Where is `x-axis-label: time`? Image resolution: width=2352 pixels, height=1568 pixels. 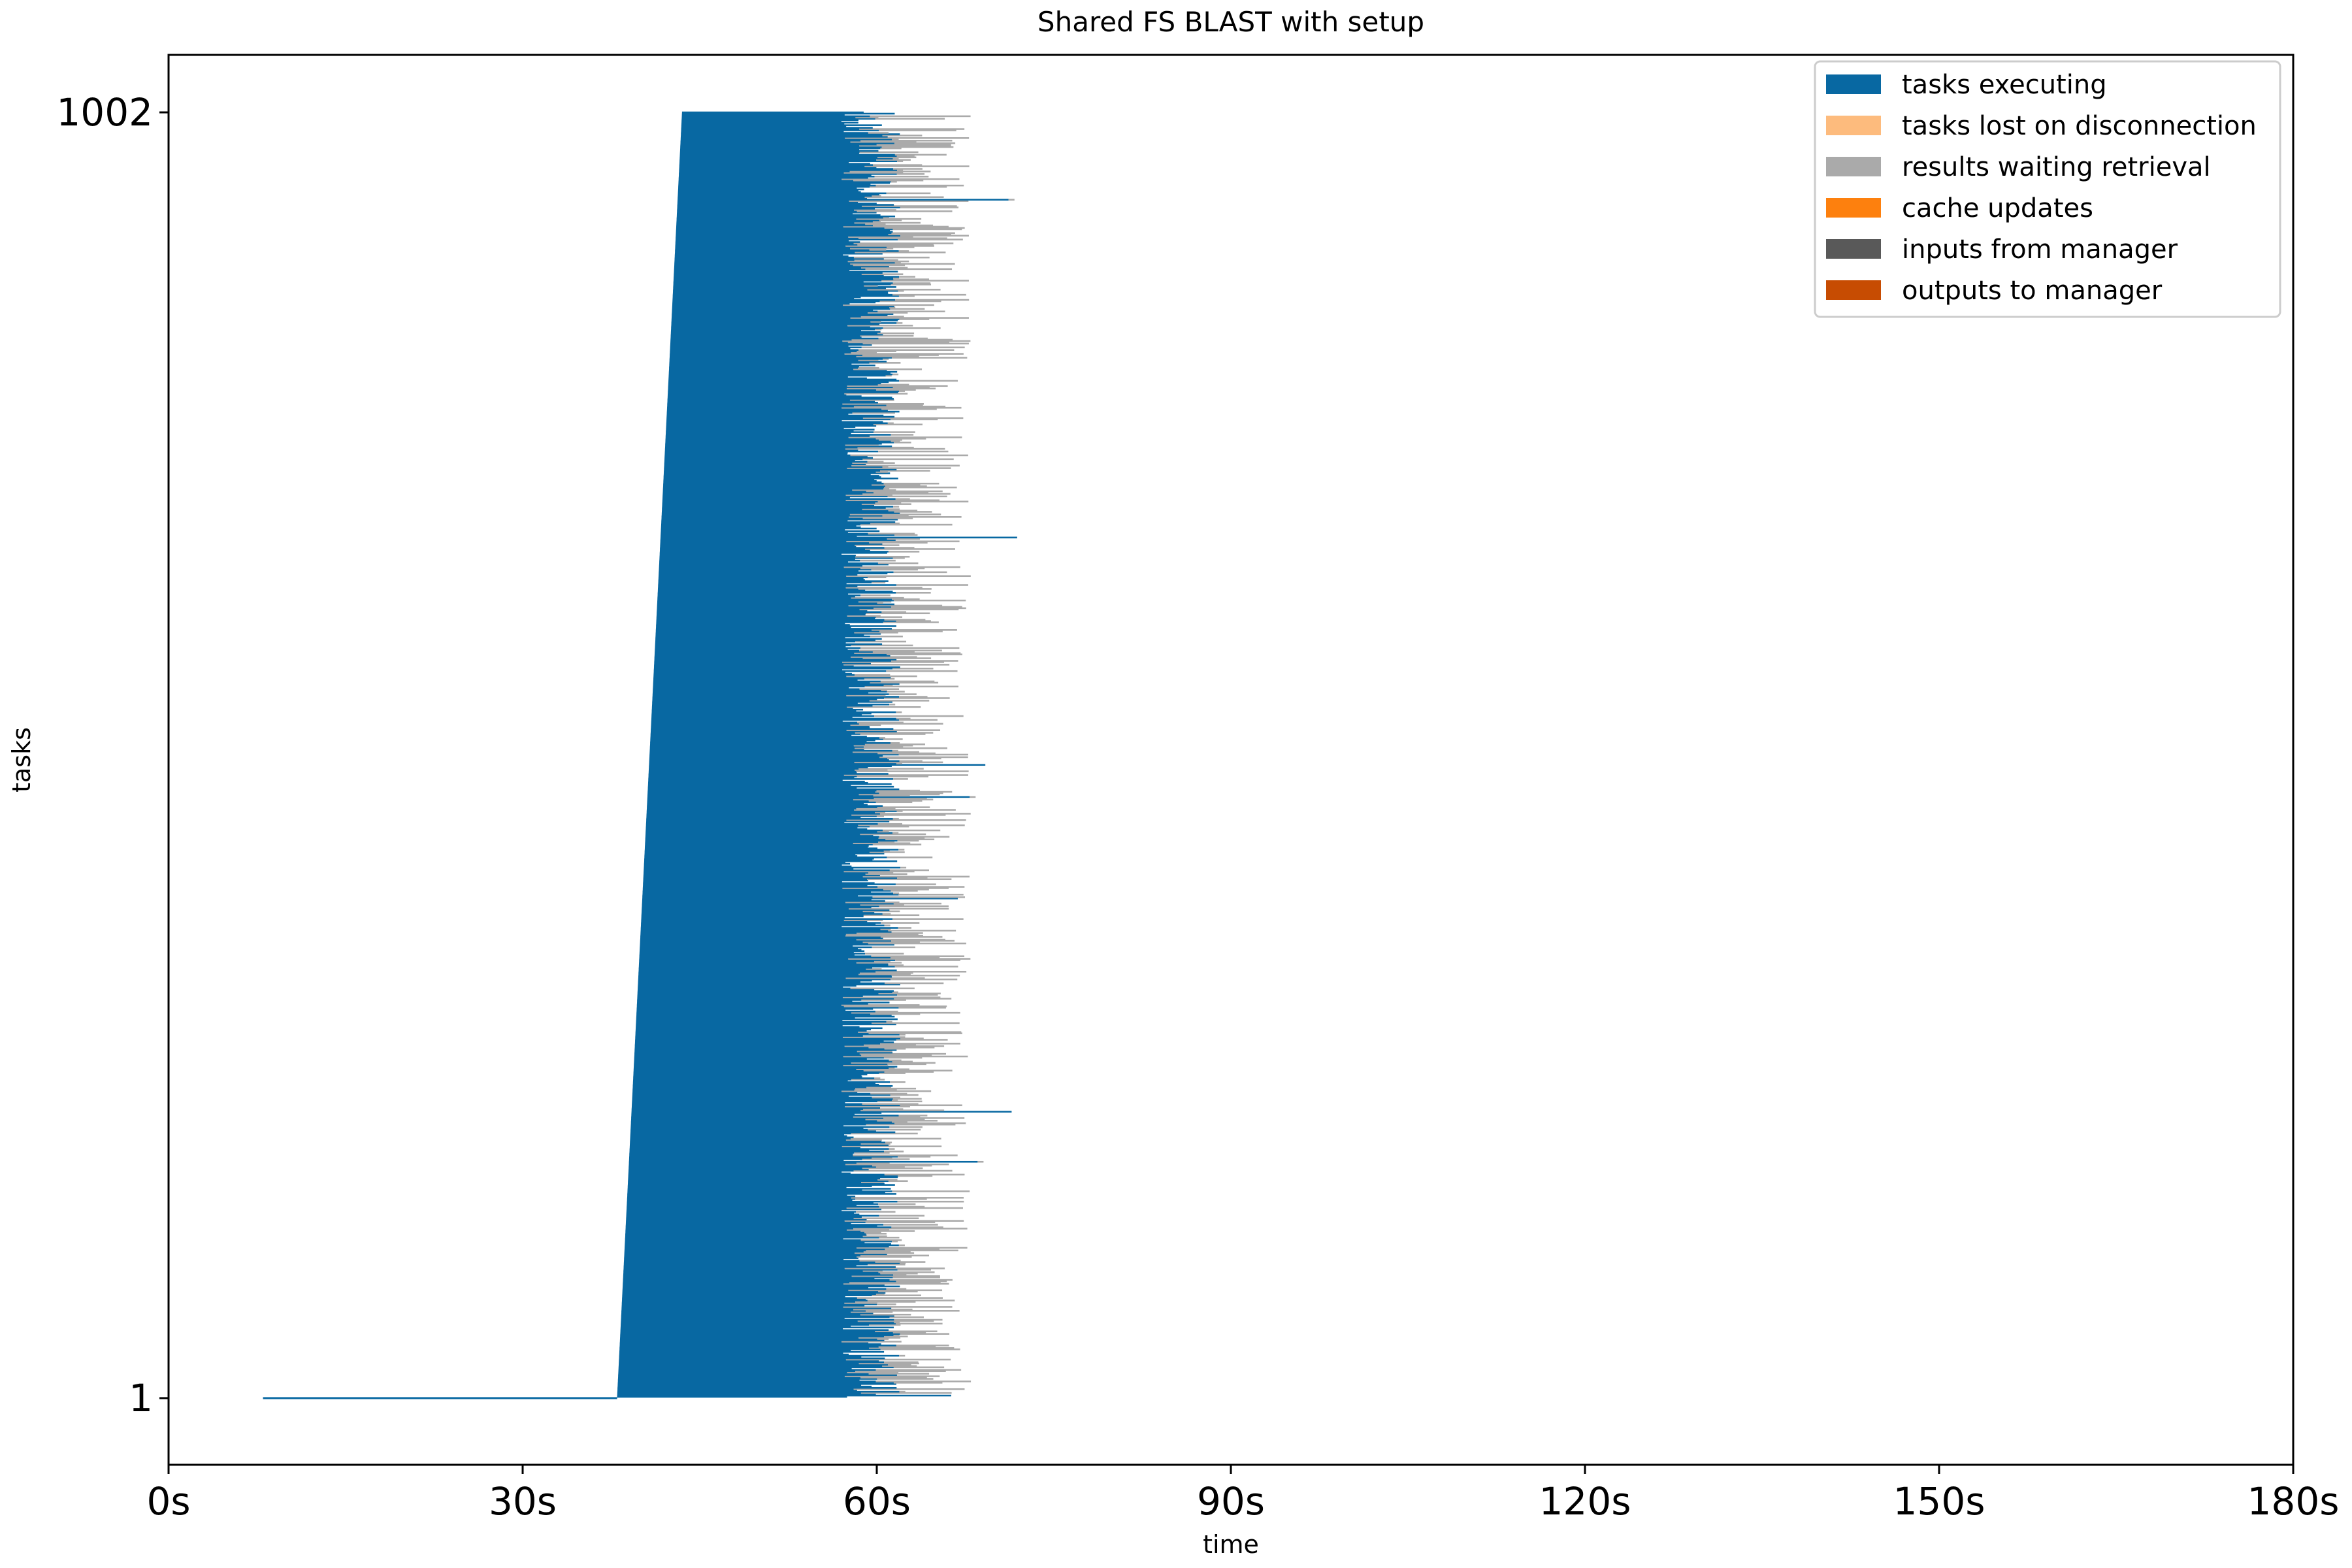 x-axis-label: time is located at coordinates (1231, 1544).